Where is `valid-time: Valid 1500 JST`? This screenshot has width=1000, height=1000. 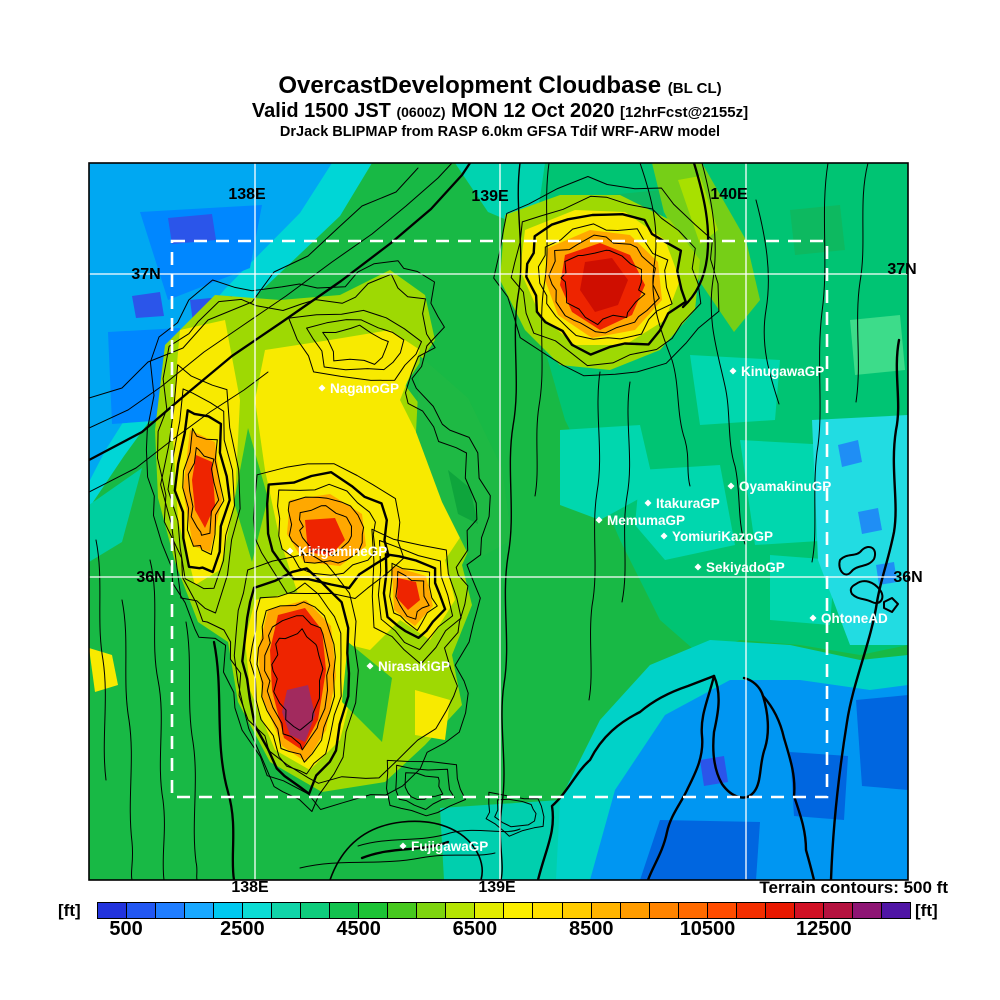 valid-time: Valid 1500 JST is located at coordinates (321, 111).